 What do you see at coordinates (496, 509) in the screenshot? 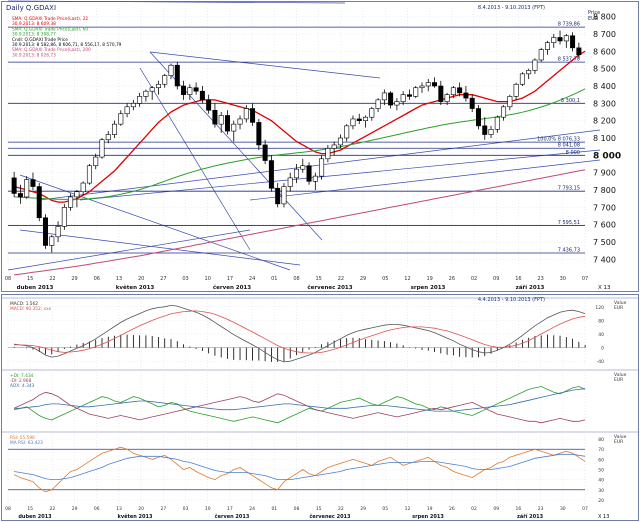
I see `x-tick-label: 09` at bounding box center [496, 509].